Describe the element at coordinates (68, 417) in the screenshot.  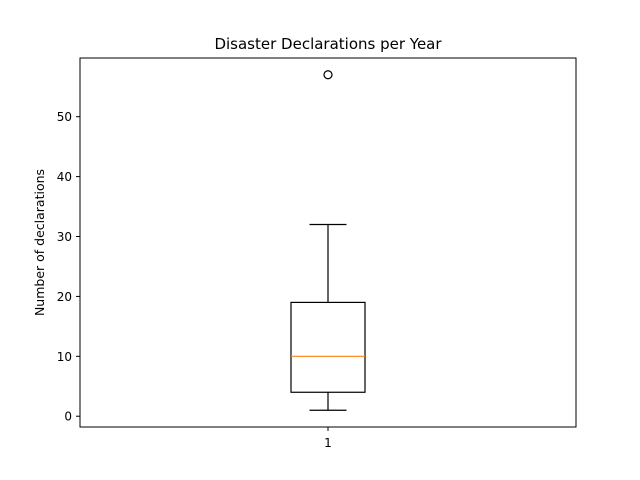
I see `y-tick-label: 0` at that location.